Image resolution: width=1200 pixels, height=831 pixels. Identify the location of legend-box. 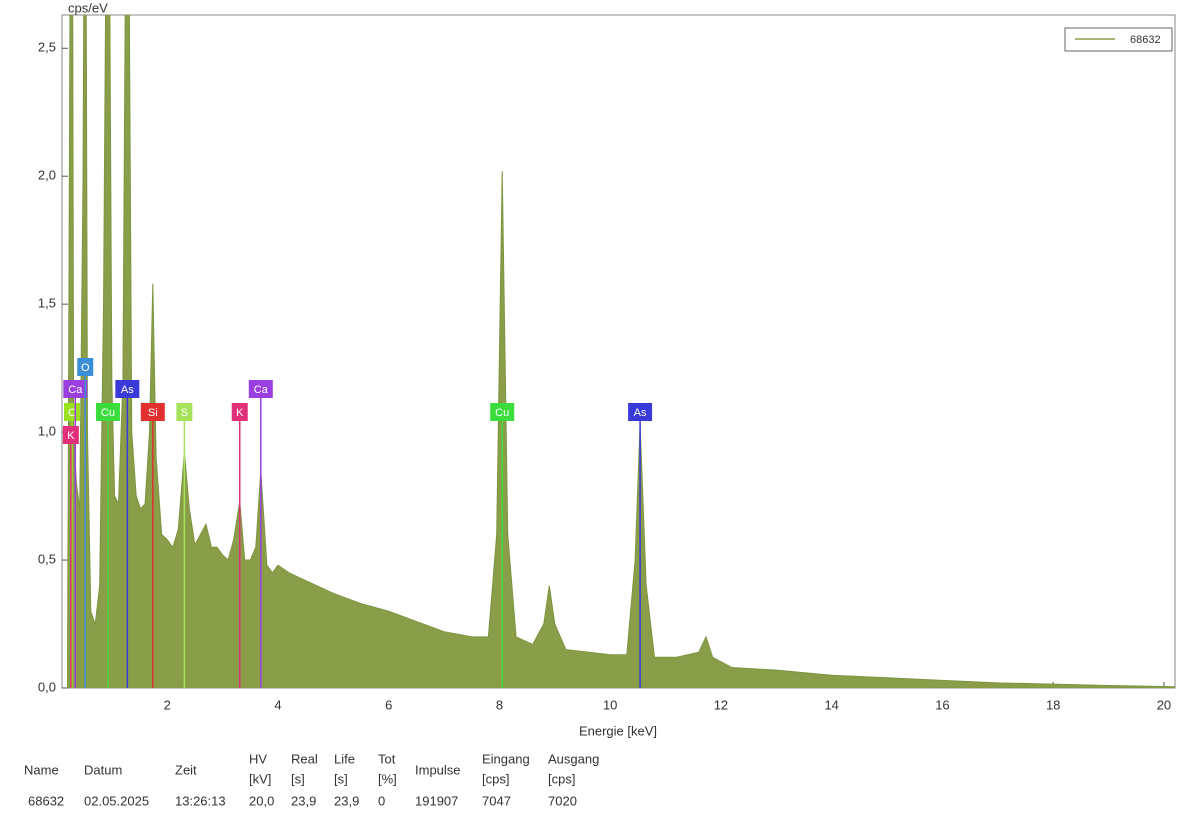
(1118, 39).